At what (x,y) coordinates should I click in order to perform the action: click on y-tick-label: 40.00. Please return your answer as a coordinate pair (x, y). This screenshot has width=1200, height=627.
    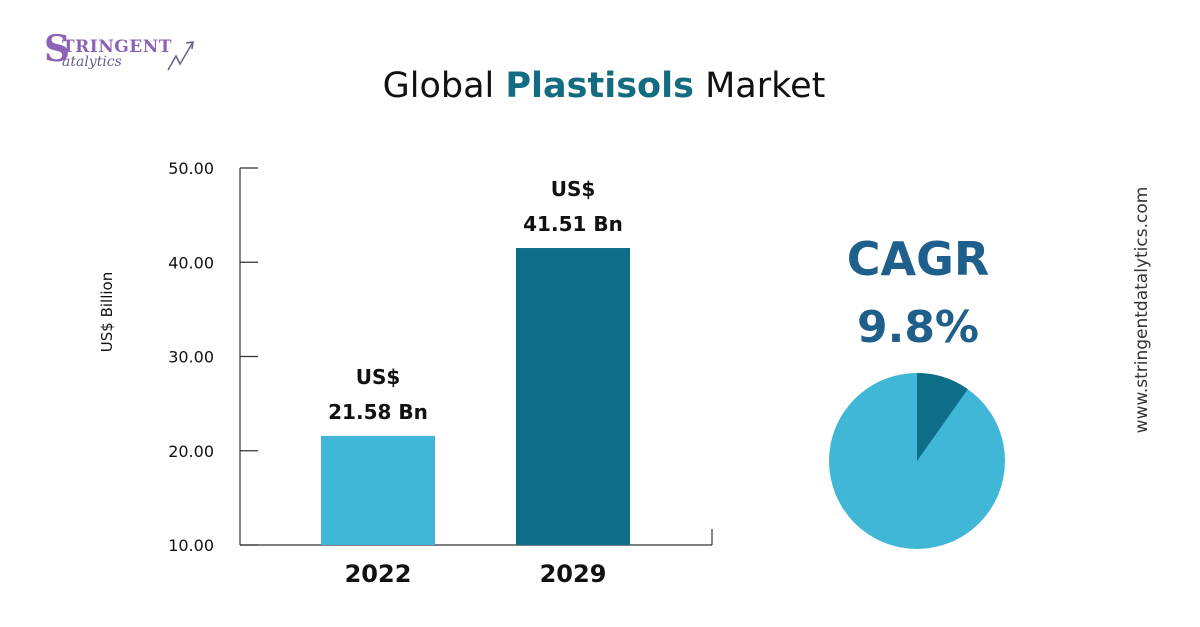
    Looking at the image, I should click on (191, 262).